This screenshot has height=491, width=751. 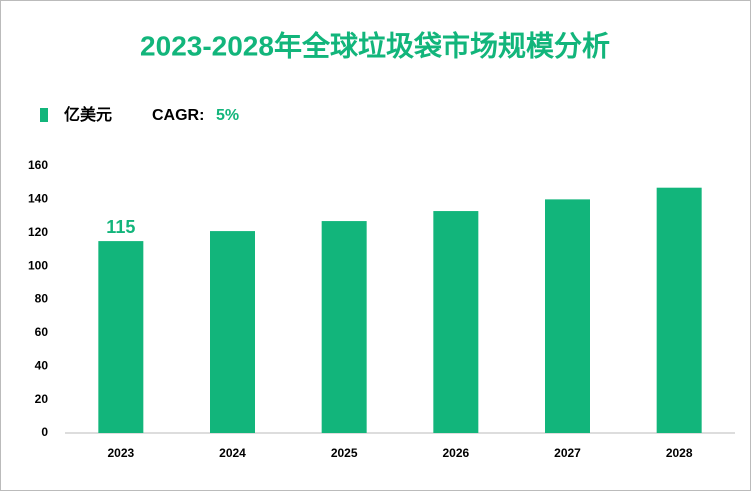 I want to click on y-tick-label: 120, so click(x=38, y=232).